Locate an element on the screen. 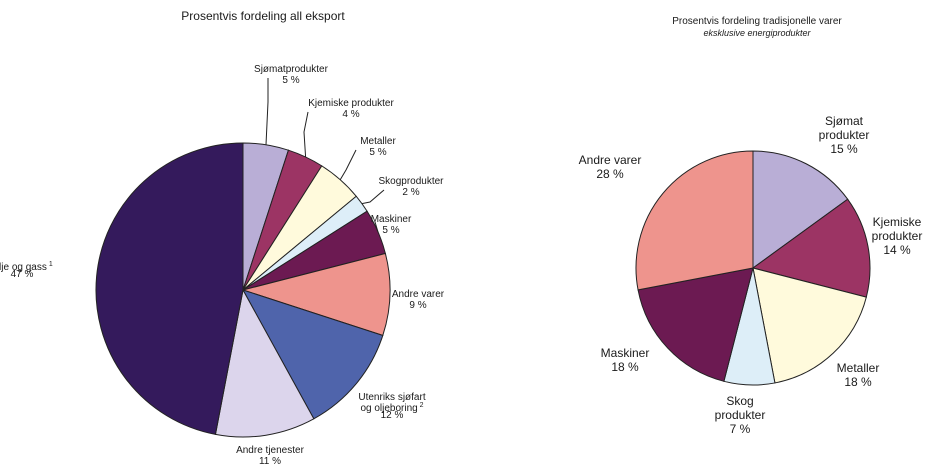 This screenshot has width=941, height=475. slice-value-metaller: 18 % is located at coordinates (858, 382).